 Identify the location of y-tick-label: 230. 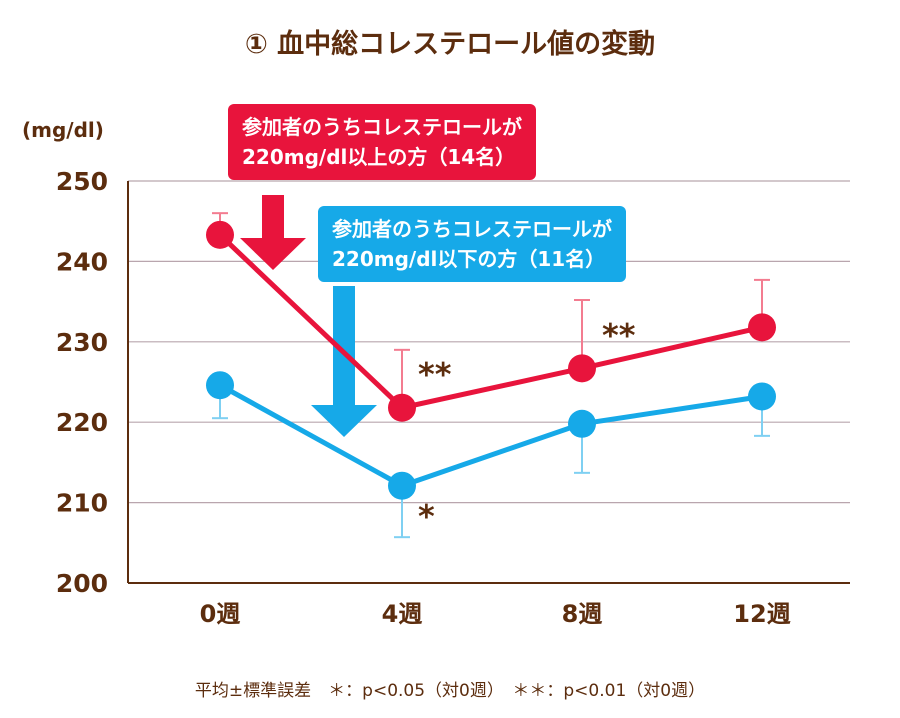
(82, 342).